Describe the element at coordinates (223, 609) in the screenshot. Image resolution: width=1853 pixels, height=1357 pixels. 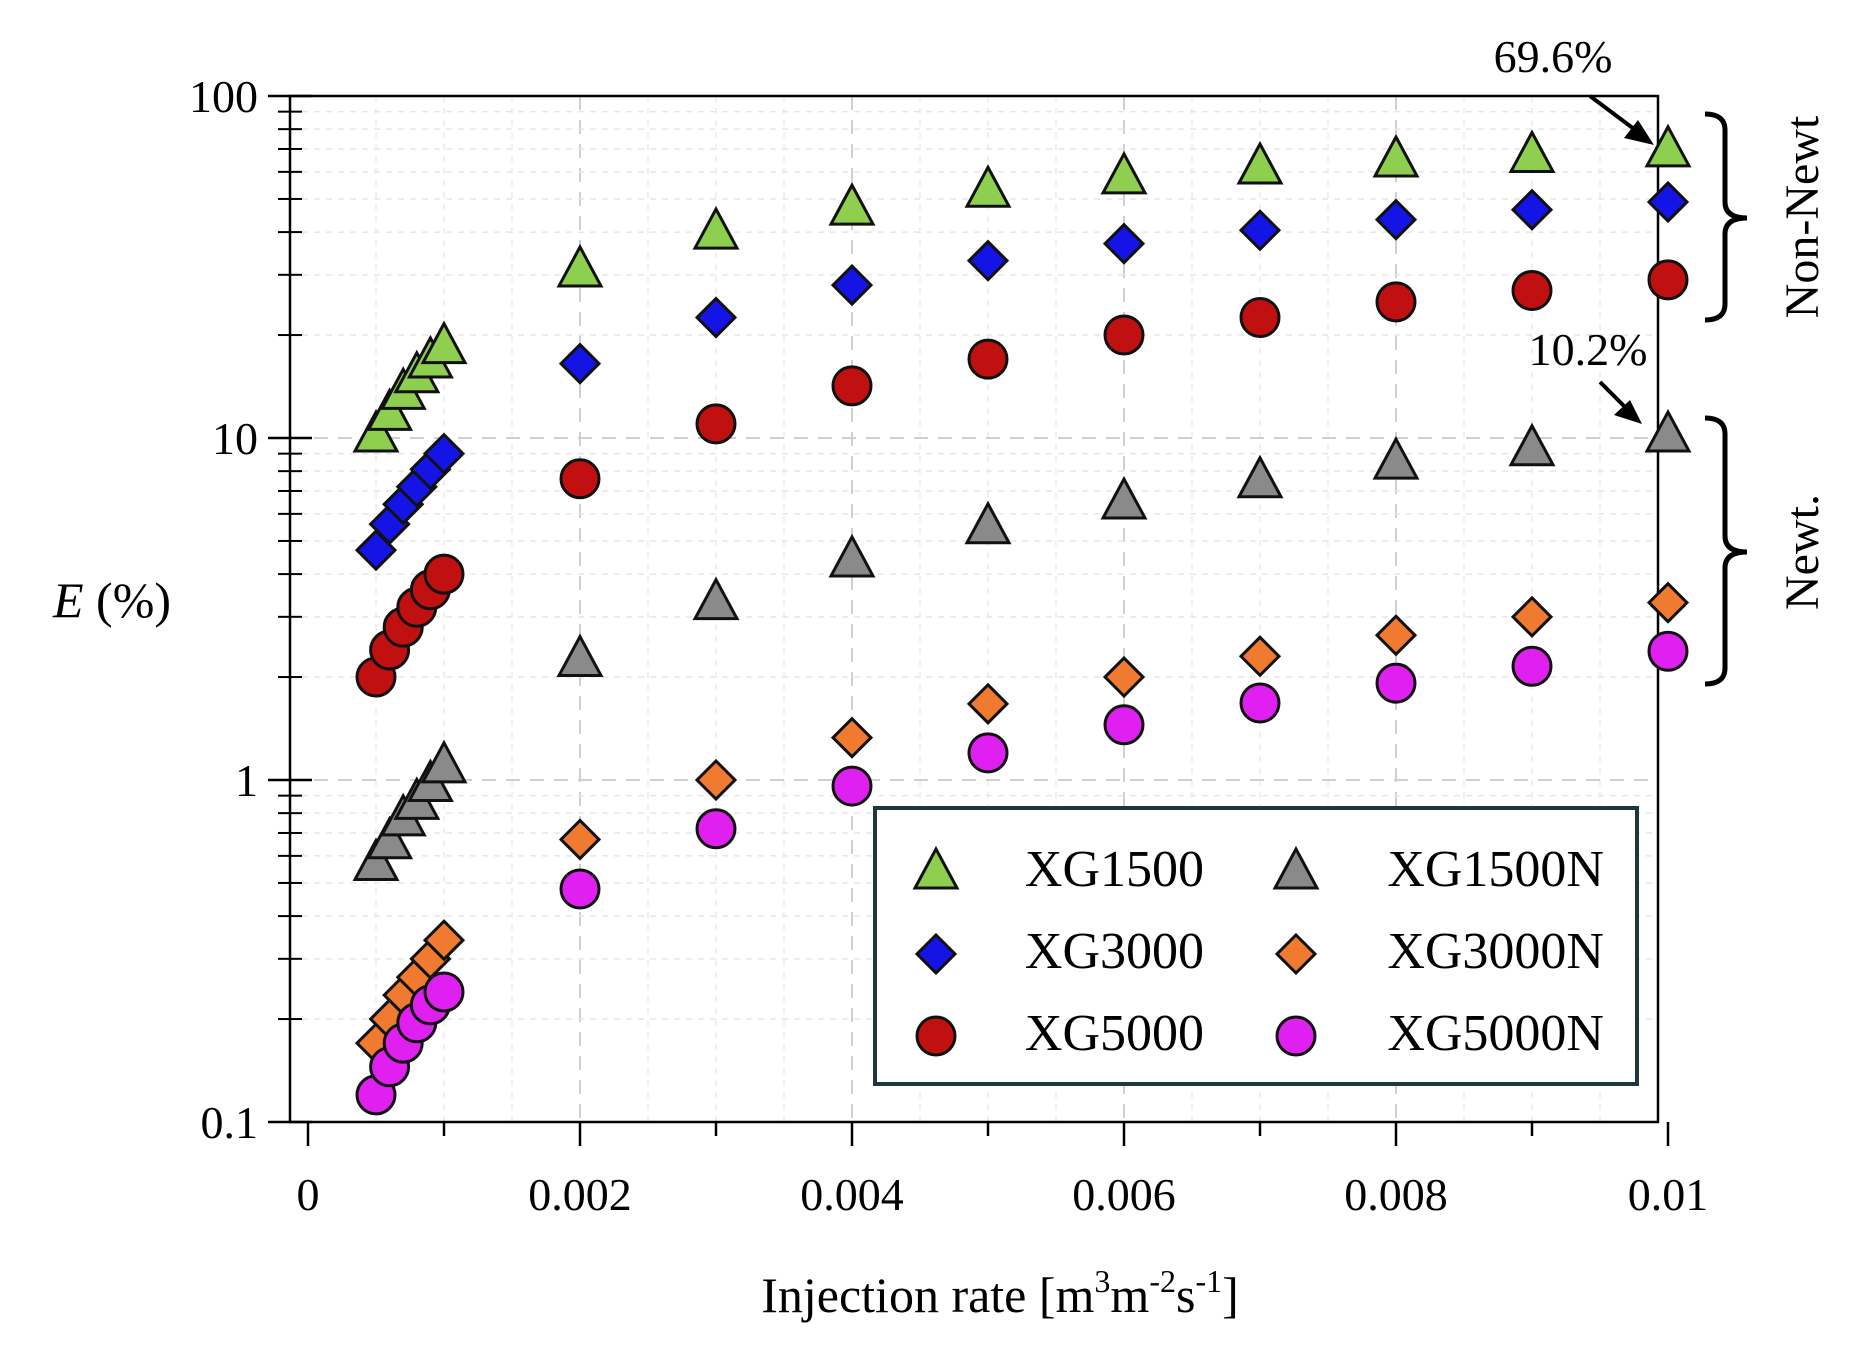
I see `y-tick-labels: 0.1 1 10 100` at that location.